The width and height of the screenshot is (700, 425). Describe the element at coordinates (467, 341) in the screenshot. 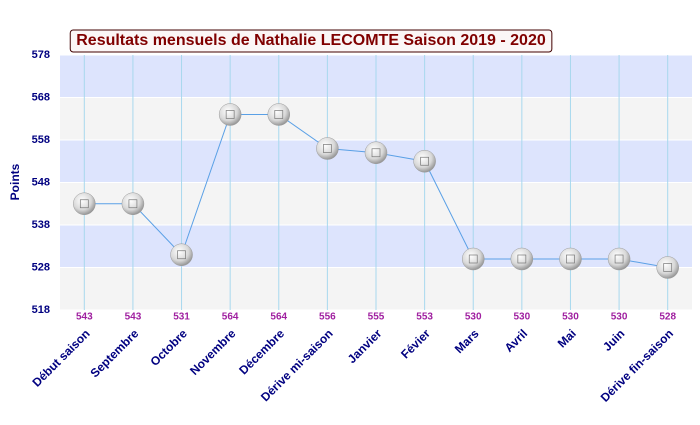

I see `x-tick-label: Mars` at that location.